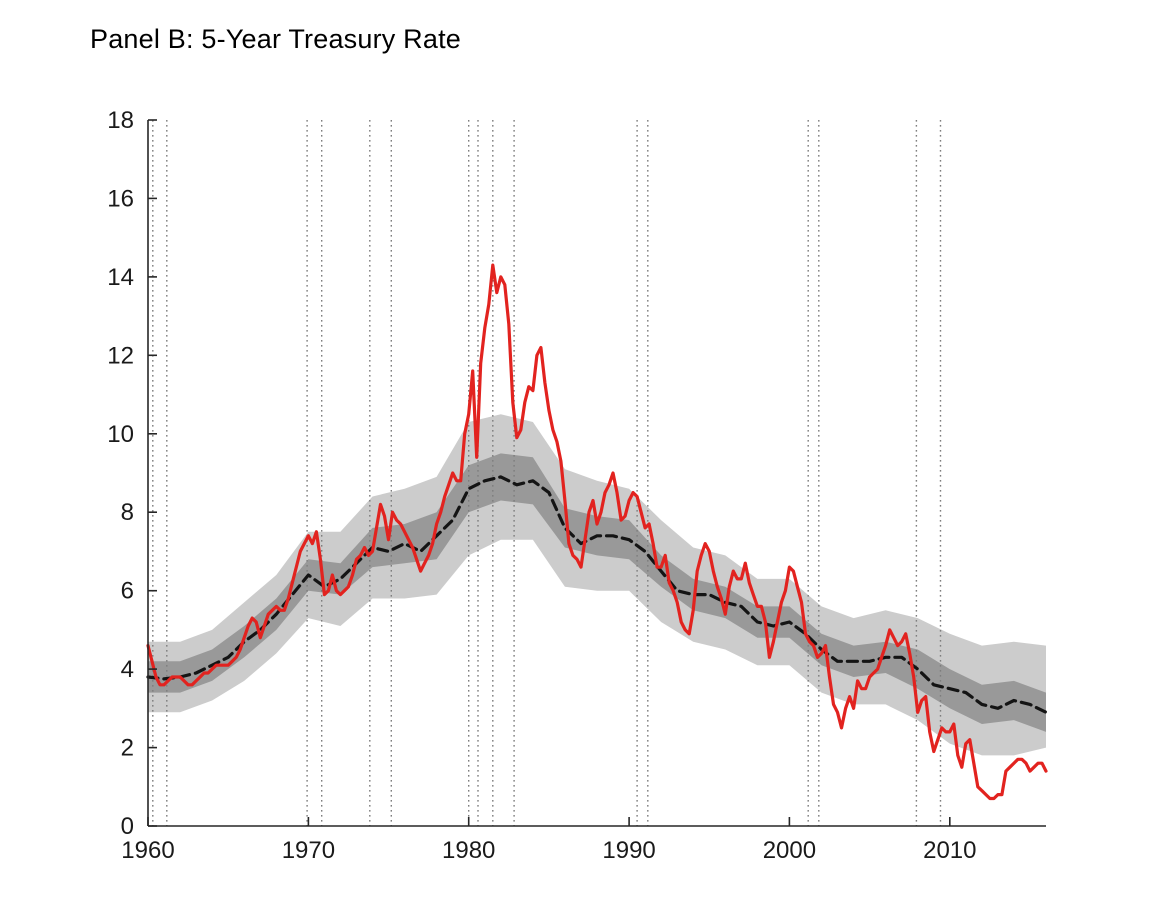 The image size is (1152, 919). I want to click on chart-title: Panel B: 5-Year Treasury Rate, so click(275, 39).